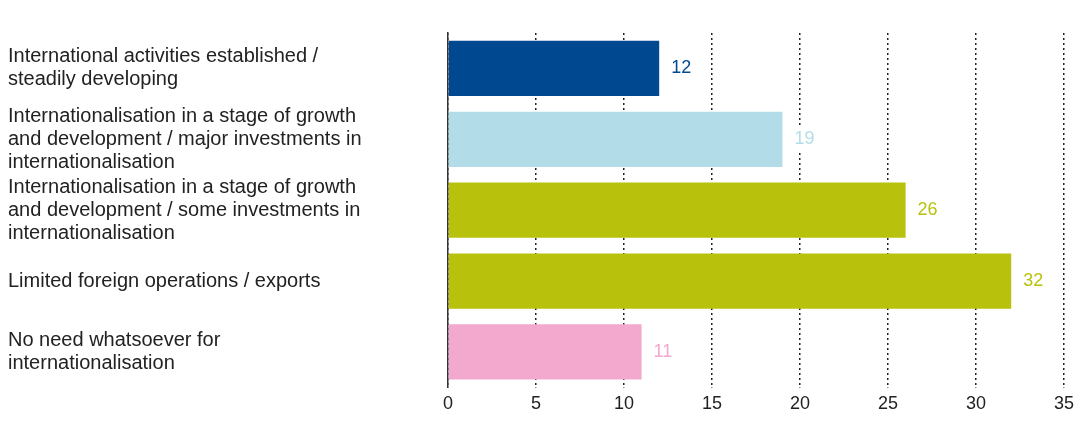  I want to click on x-tick-label: 20, so click(800, 403).